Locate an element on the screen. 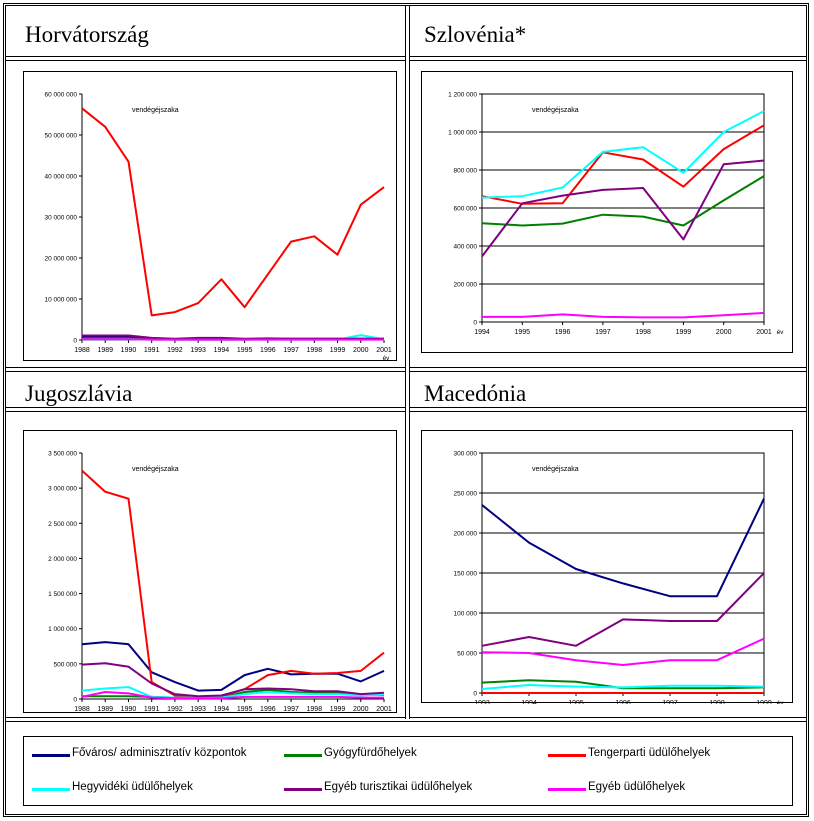 This screenshot has height=821, width=814. legend-swatch-other is located at coordinates (567, 789).